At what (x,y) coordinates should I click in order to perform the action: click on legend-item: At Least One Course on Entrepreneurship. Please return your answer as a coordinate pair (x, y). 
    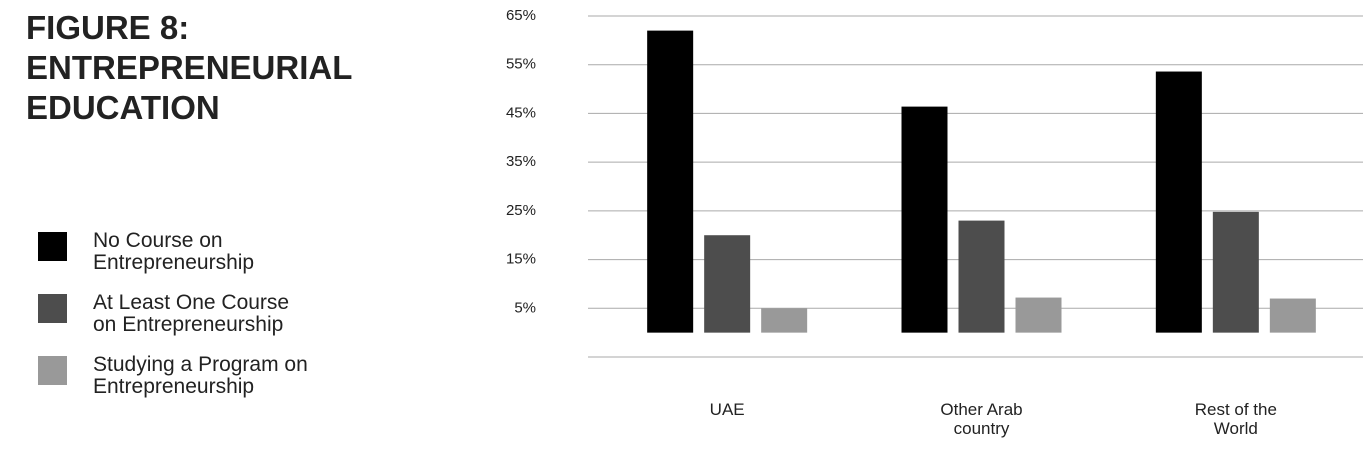
    Looking at the image, I should click on (173, 314).